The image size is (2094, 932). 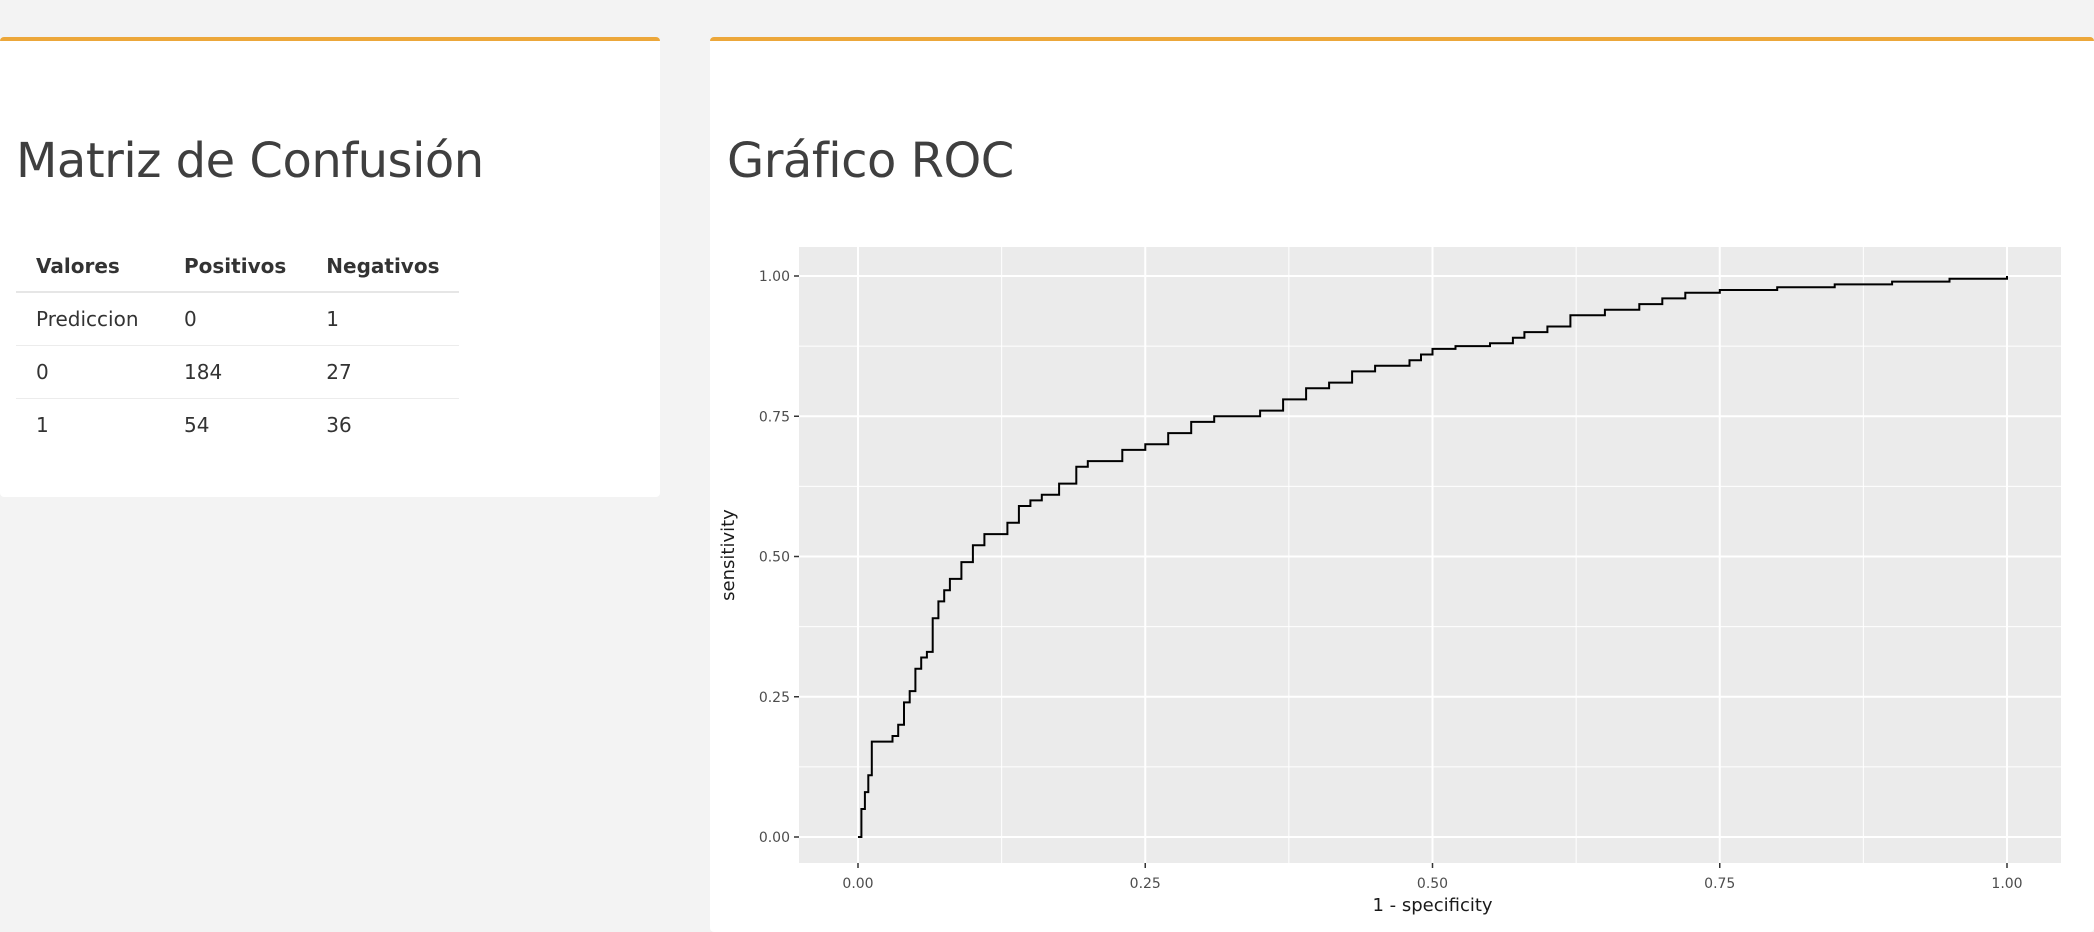 What do you see at coordinates (90, 267) in the screenshot?
I see `column-header-valores: Valores` at bounding box center [90, 267].